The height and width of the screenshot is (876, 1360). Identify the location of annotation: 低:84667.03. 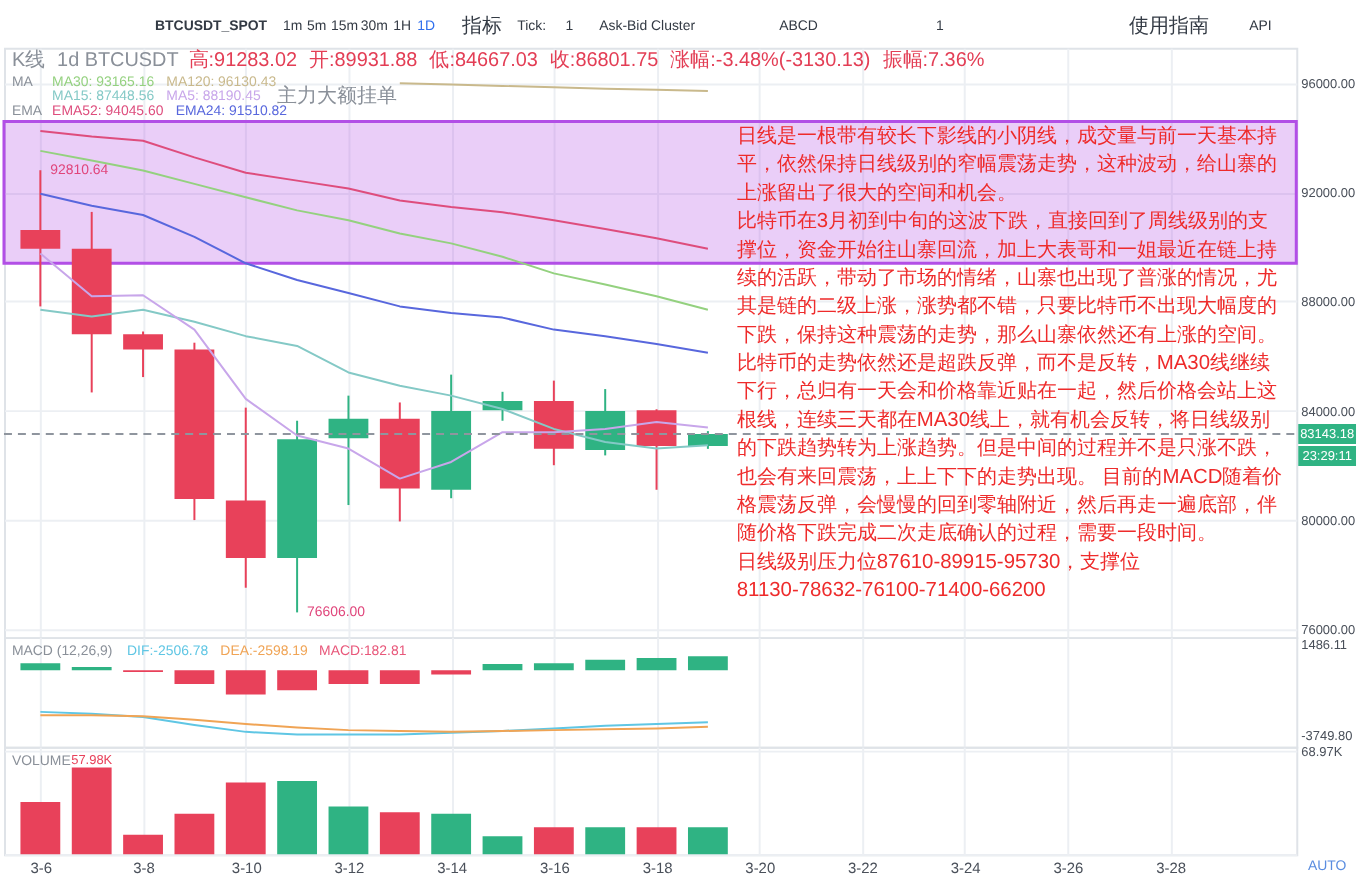
(484, 60).